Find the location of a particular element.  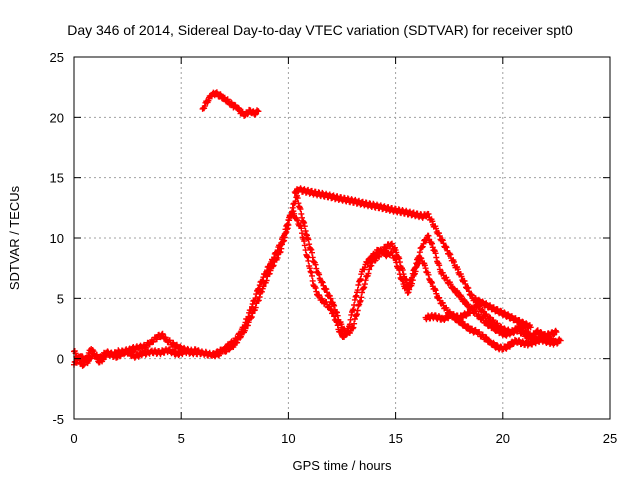

y-tick-label: 15 is located at coordinates (57, 178).